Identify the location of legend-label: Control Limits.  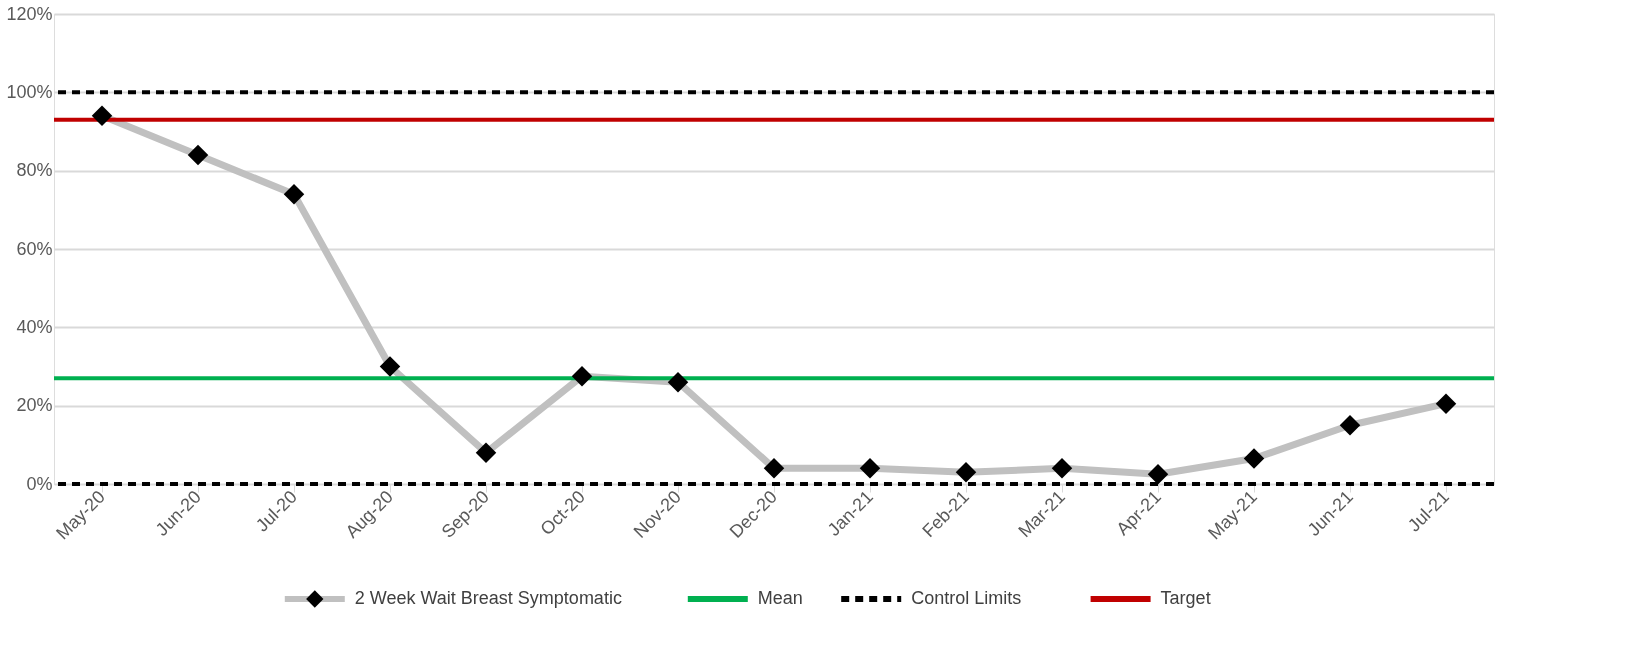
(966, 598).